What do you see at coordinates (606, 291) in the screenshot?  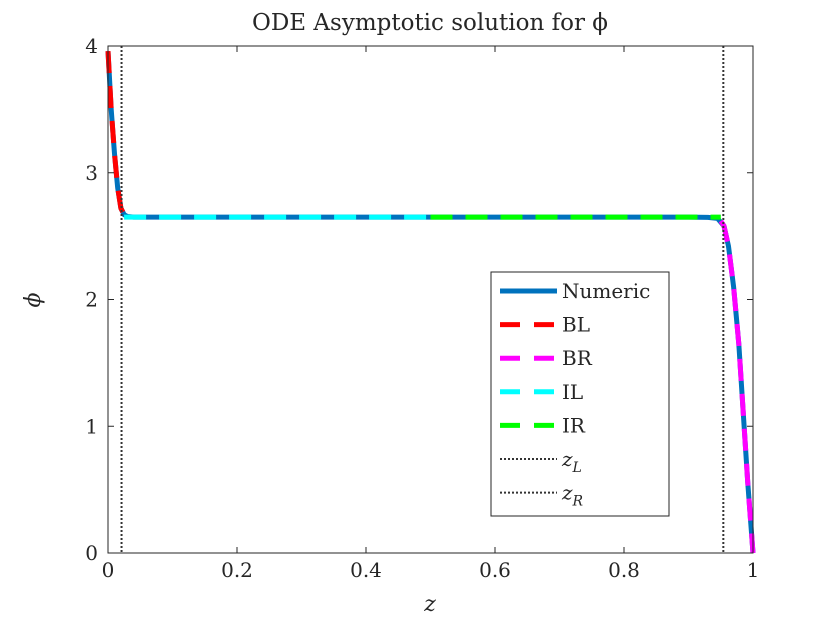 I see `legend-item-numeric-label: Numeric` at bounding box center [606, 291].